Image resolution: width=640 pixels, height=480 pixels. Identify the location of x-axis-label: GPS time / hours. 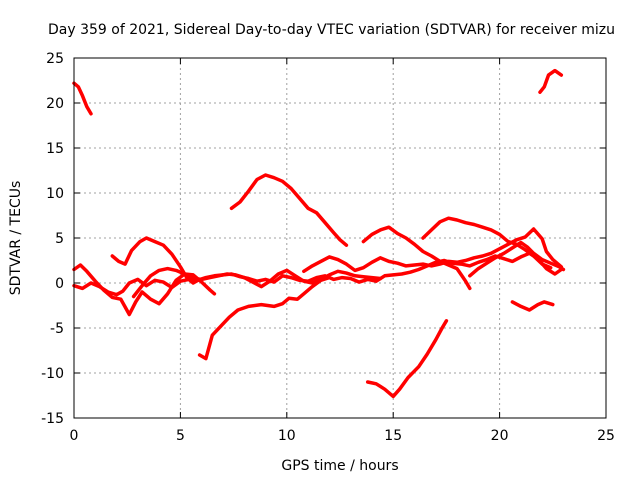
(339, 466).